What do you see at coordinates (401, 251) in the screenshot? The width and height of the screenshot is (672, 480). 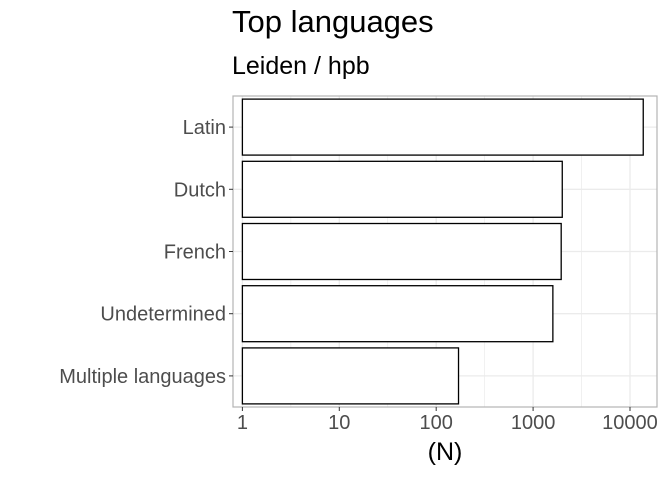 I see `bar-french` at bounding box center [401, 251].